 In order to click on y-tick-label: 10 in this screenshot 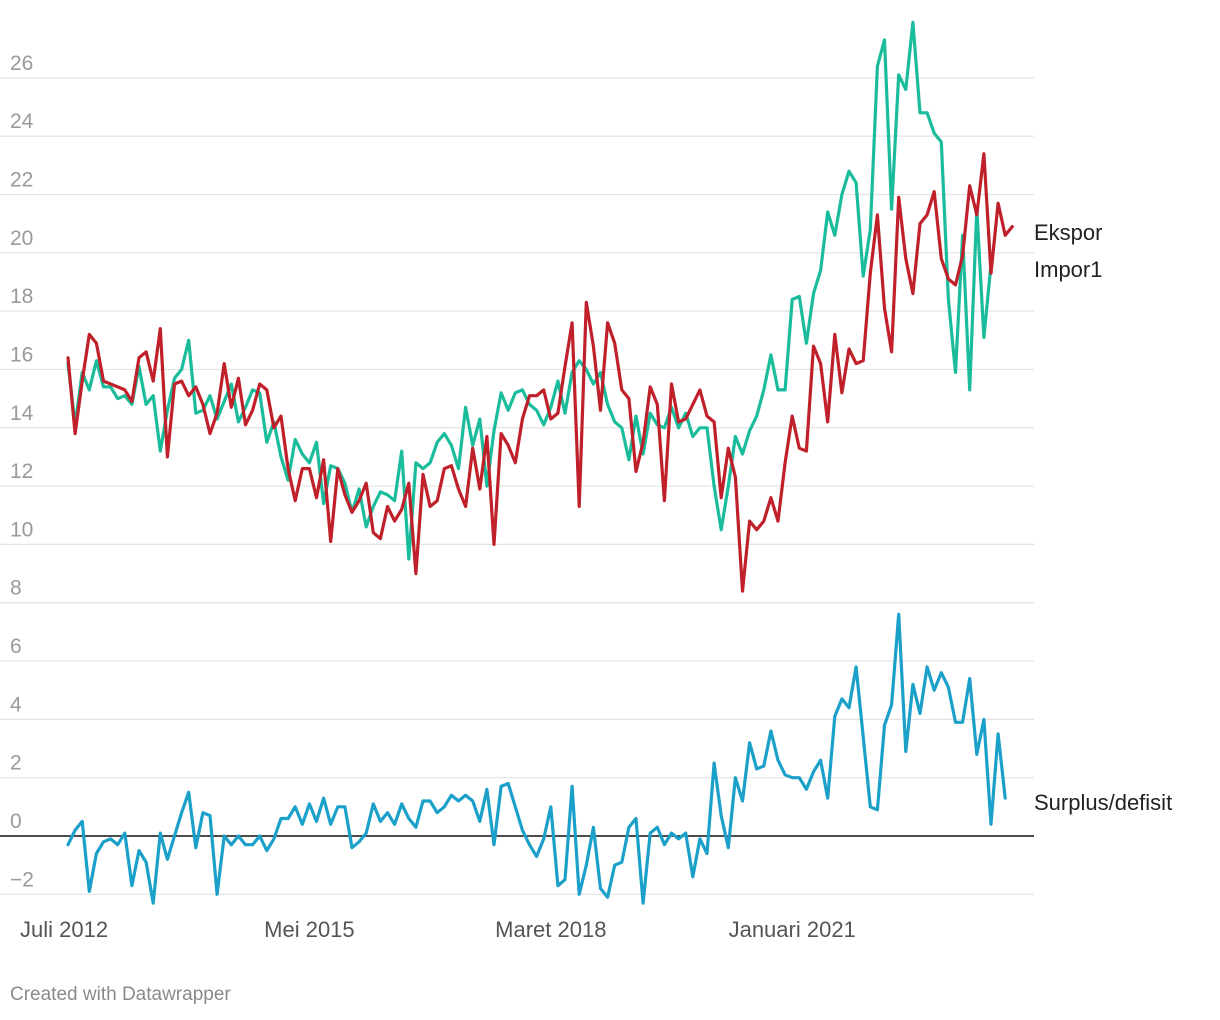, I will do `click(21, 529)`.